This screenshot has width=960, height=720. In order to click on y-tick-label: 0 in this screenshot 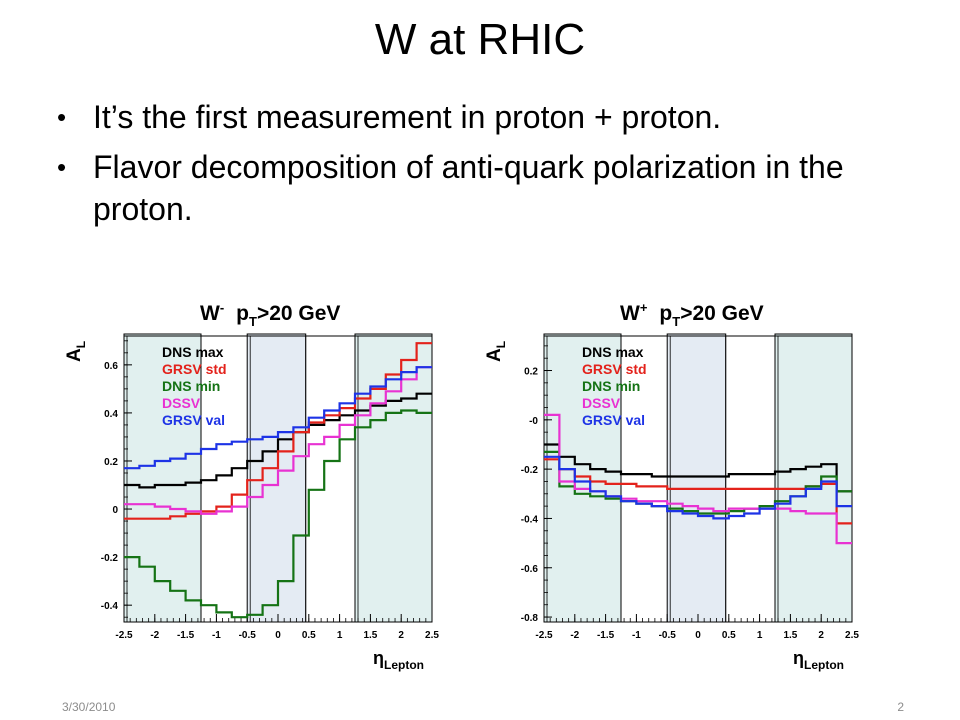, I will do `click(115, 510)`.